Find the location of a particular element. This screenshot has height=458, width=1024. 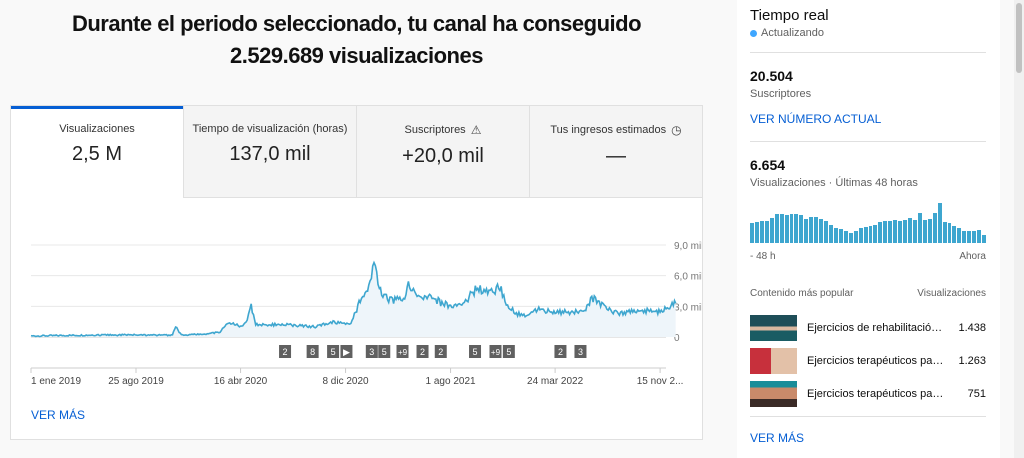

x-tick-label: 1 ago 2021 is located at coordinates (451, 381).